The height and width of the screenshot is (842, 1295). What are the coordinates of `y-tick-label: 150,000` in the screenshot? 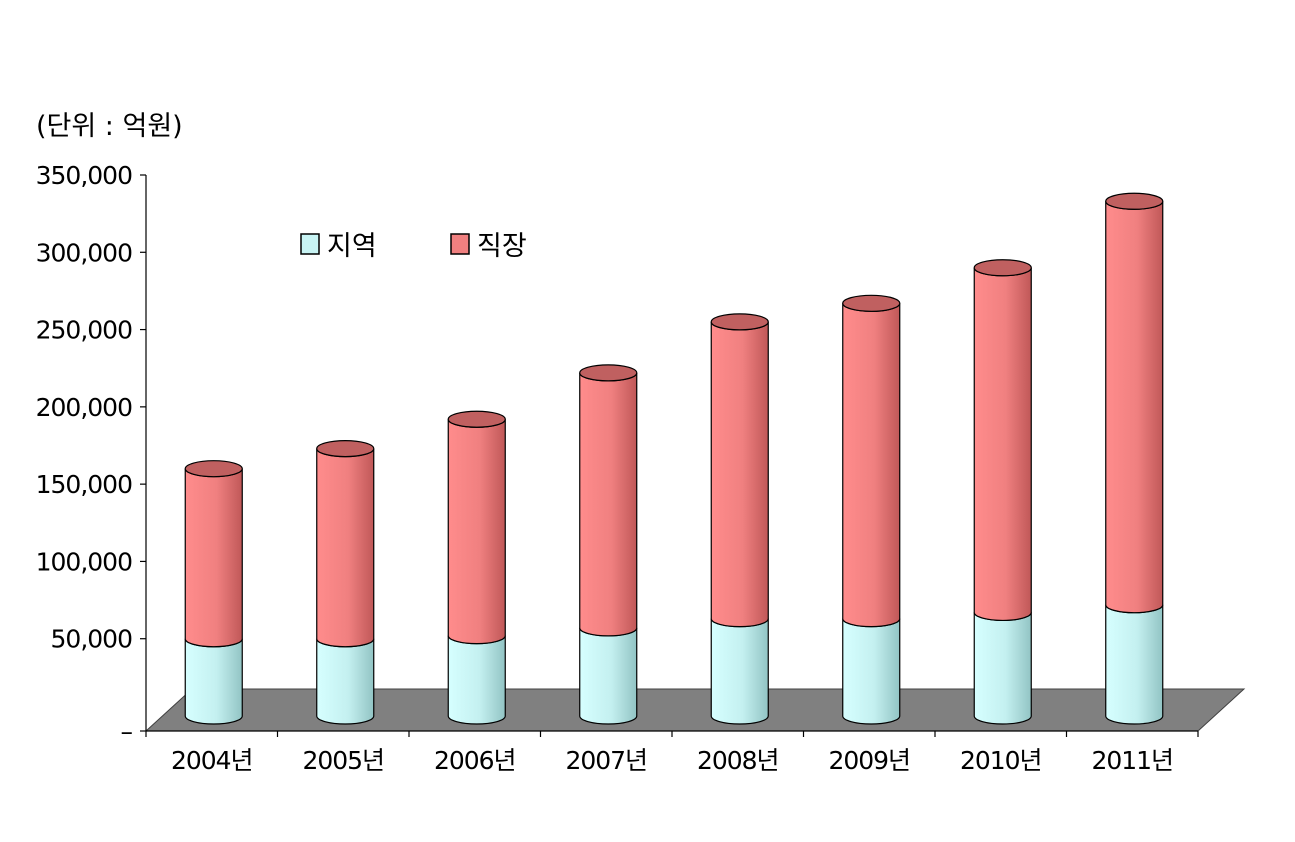 It's located at (84, 484).